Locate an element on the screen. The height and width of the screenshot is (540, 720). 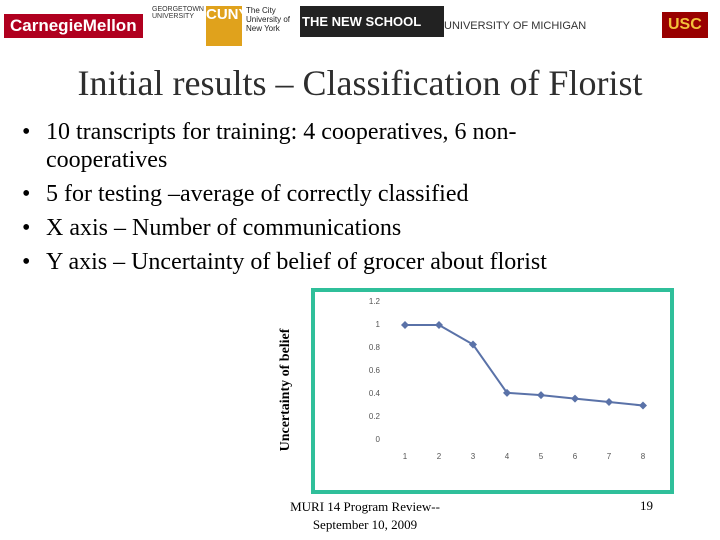
y-tick-label: 1 is located at coordinates (378, 324).